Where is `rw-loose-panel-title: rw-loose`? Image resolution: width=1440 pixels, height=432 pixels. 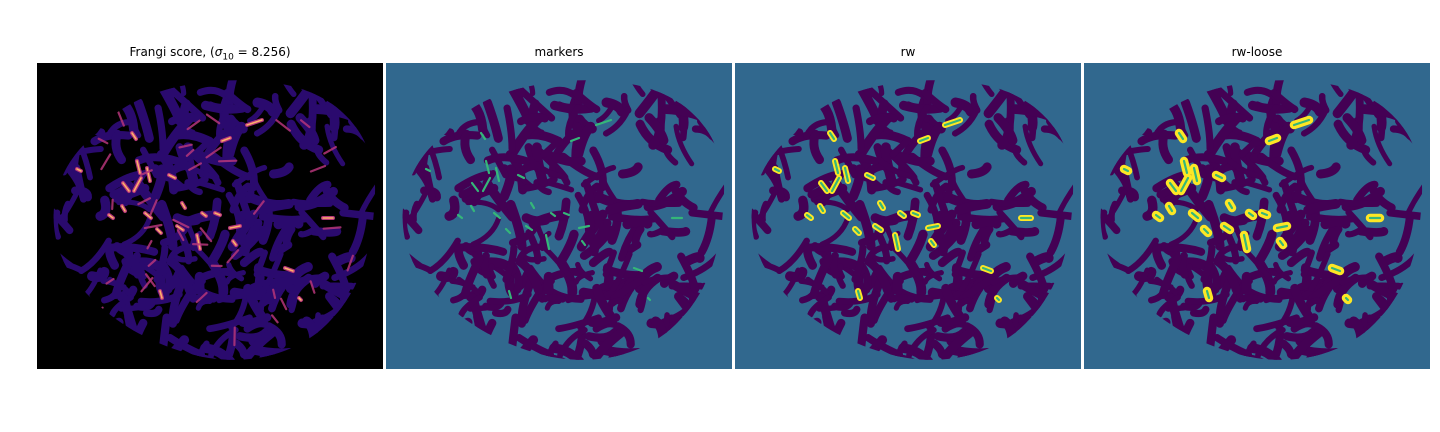
rw-loose-panel-title: rw-loose is located at coordinates (1257, 52).